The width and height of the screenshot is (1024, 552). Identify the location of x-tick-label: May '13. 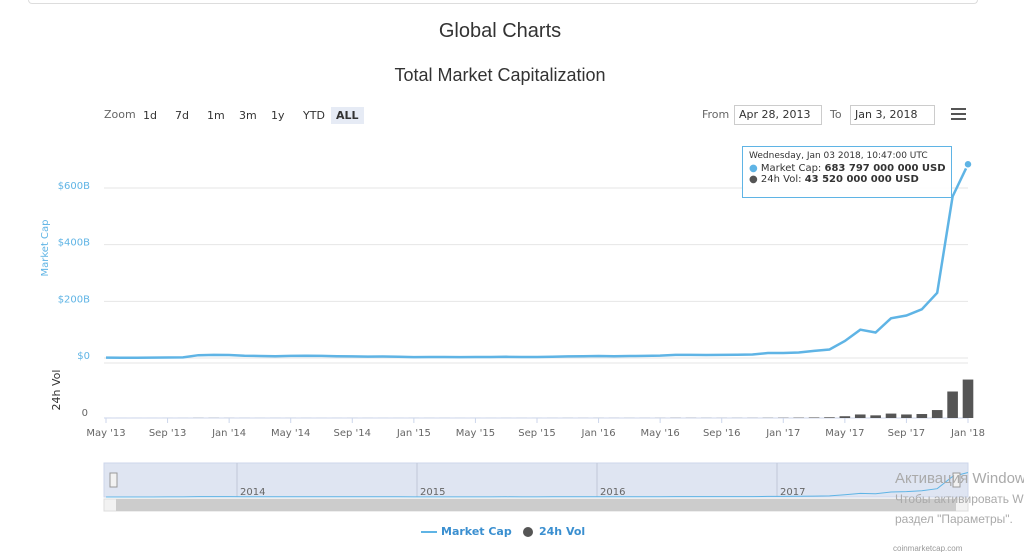
(105, 433).